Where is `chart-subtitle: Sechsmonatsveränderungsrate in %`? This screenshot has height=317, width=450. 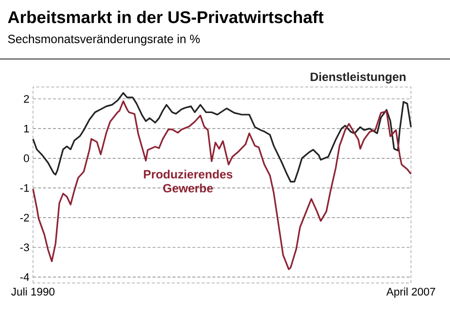
chart-subtitle: Sechsmonatsveränderungsrate in % is located at coordinates (104, 40).